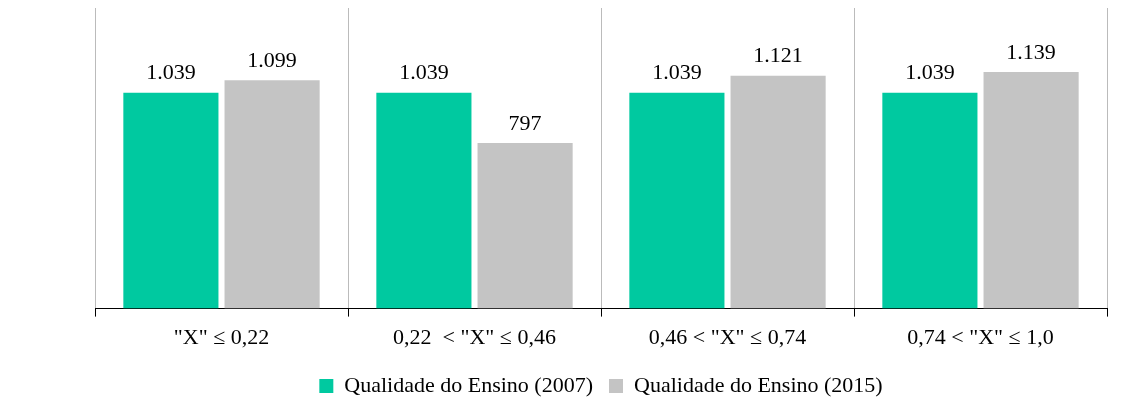 The height and width of the screenshot is (407, 1129). What do you see at coordinates (474, 336) in the screenshot?
I see `x-tick-label: 0,22 < "X" ≤ 0,46` at bounding box center [474, 336].